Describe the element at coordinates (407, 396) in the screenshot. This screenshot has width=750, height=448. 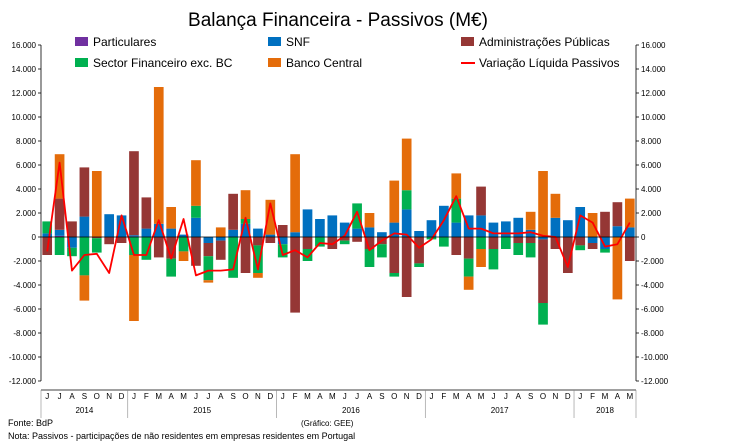
I see `month-label: N` at that location.